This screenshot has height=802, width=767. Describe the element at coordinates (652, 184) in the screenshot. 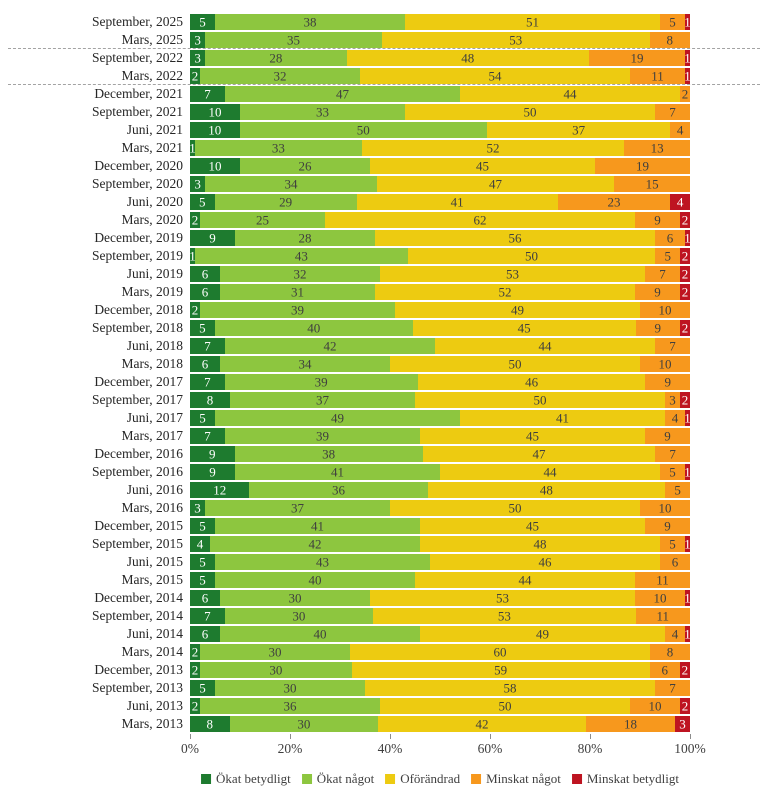

I see `bar-segment: 15` at that location.